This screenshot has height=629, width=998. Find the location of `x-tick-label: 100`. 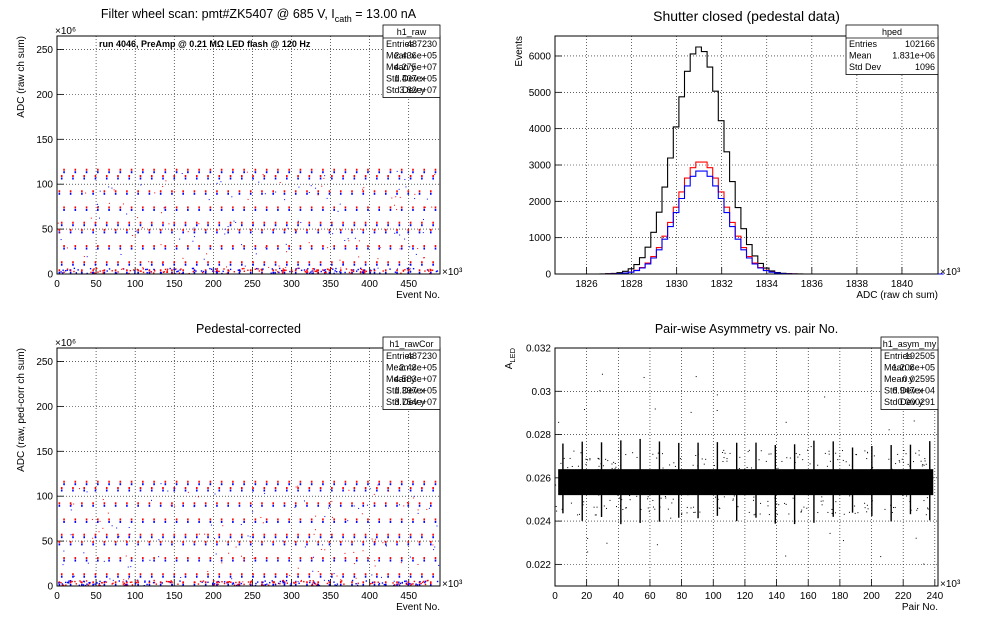

x-tick-label: 100 is located at coordinates (135, 596).